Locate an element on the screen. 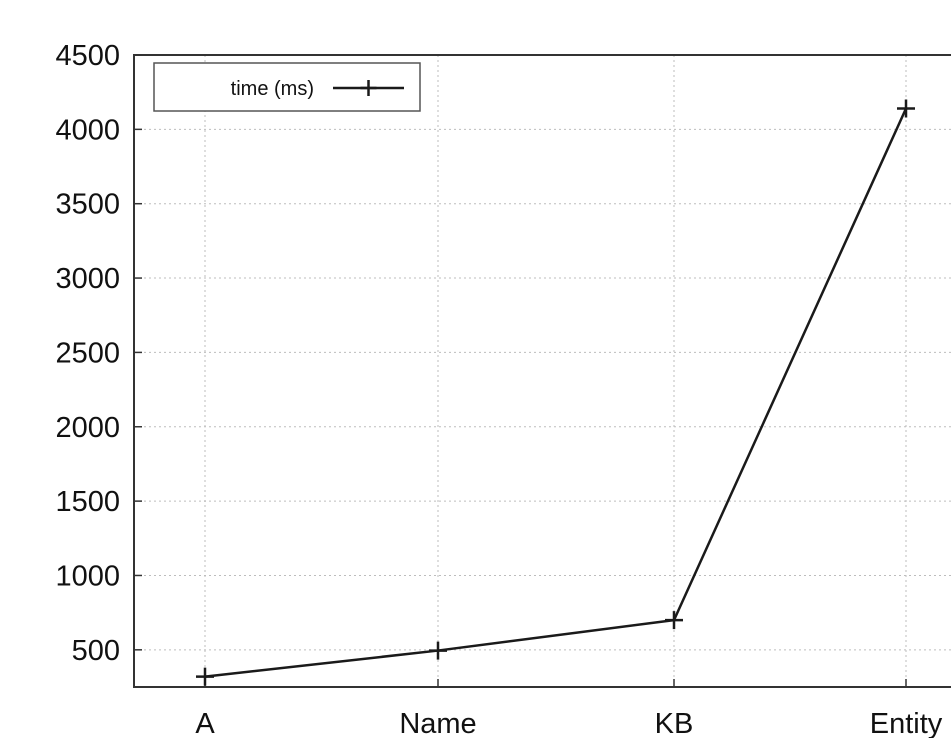  y-axis-ticks: 500 1000 1500 2000 2500 3000 3500 4000 4500 is located at coordinates (98, 353).